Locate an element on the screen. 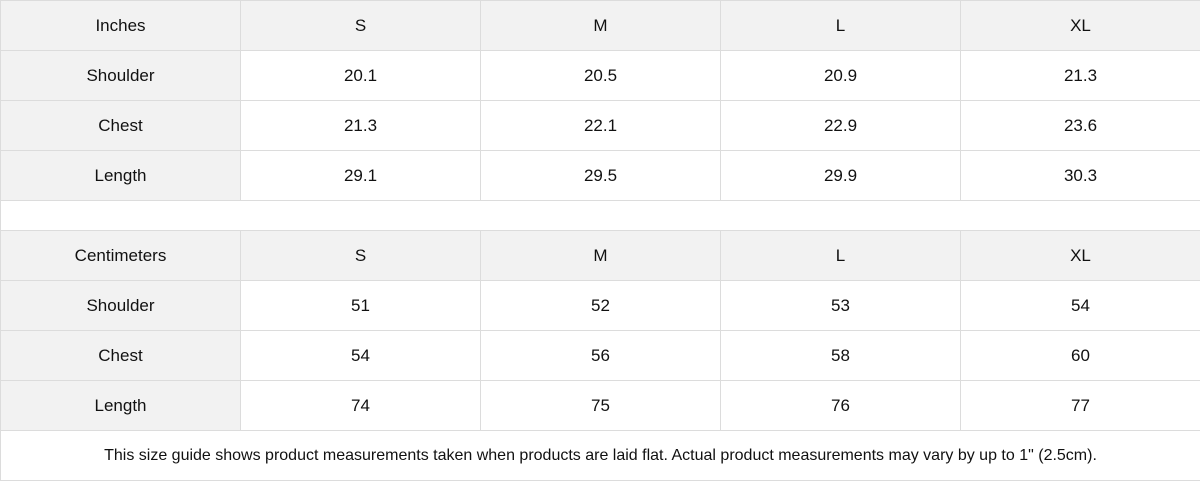  unit-label: Centimeters is located at coordinates (121, 256).